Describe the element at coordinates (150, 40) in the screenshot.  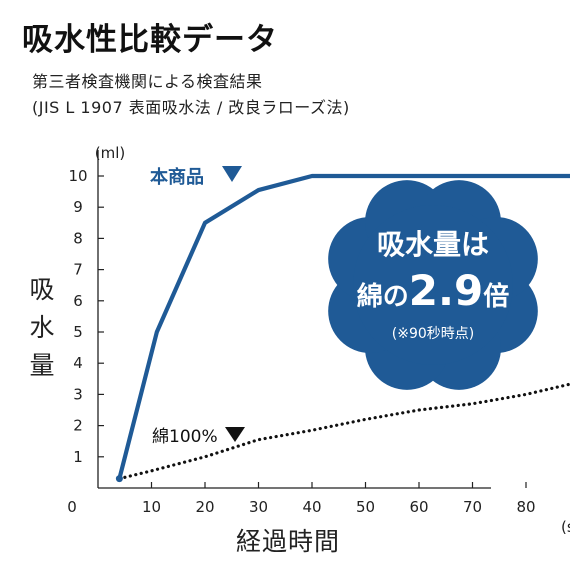
I see `chart-title: 吸水性比較データ` at that location.